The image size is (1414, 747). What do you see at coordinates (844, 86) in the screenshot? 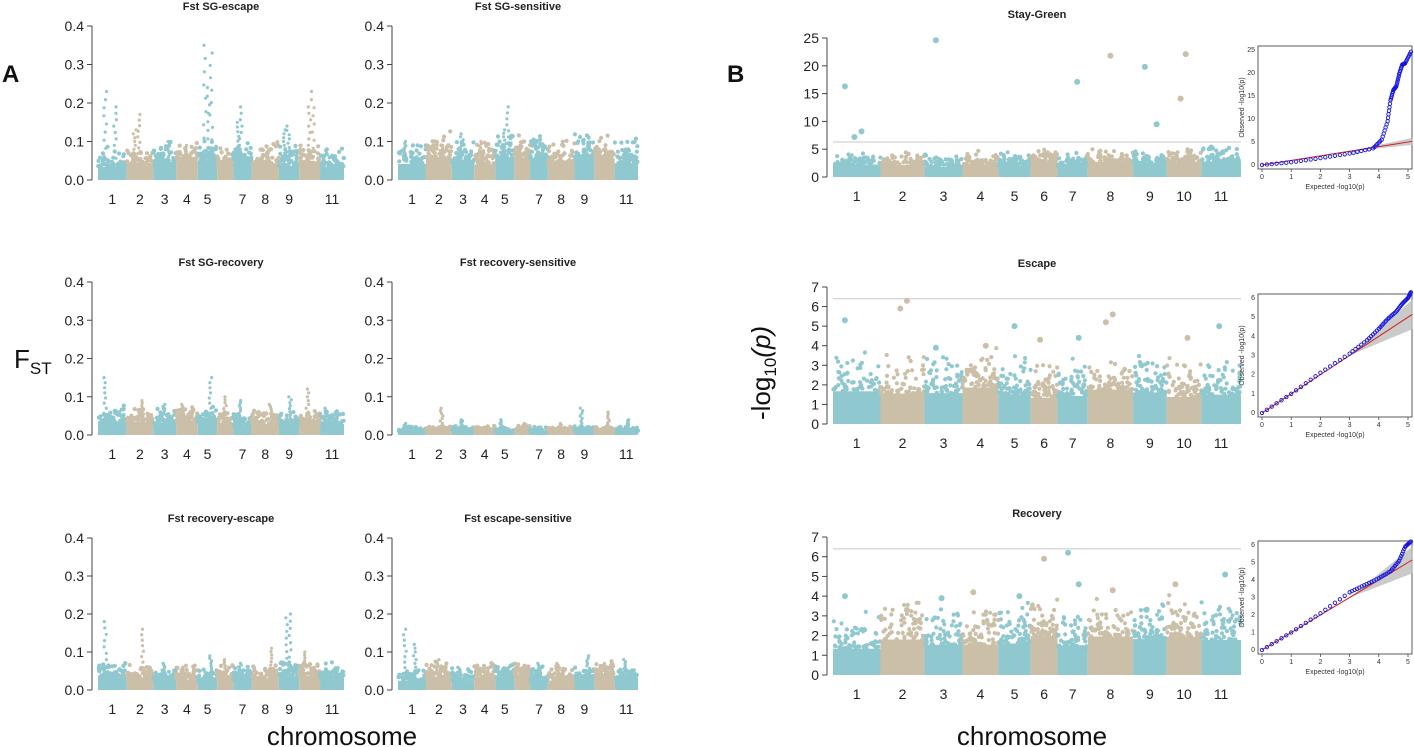
I see `gwas-peak-point` at bounding box center [844, 86].